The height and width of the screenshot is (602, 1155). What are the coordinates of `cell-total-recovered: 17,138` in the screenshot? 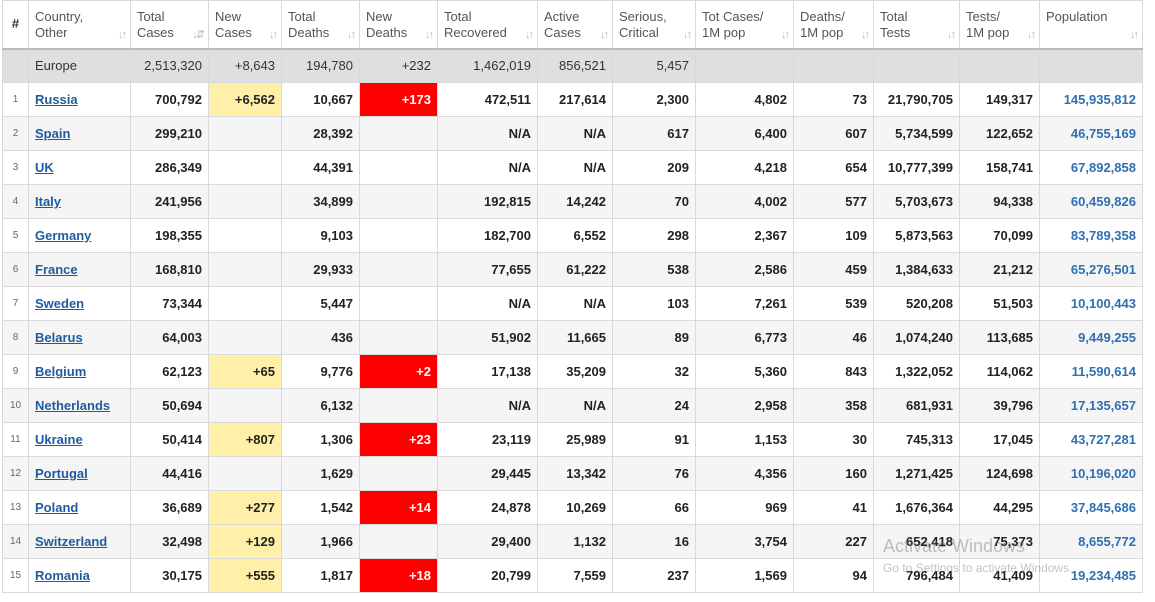 It's located at (487, 371).